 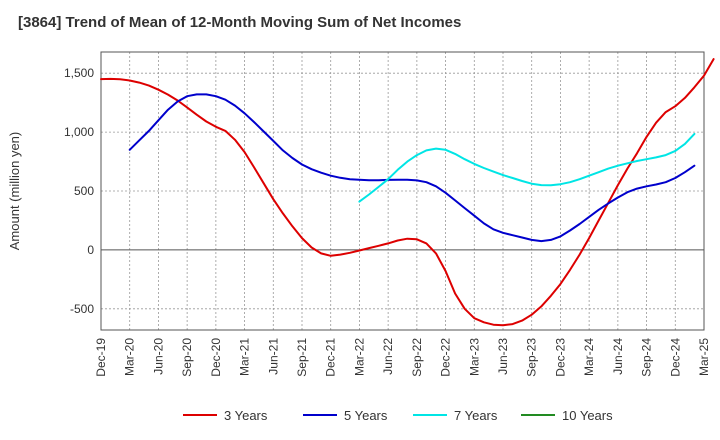 What do you see at coordinates (84, 191) in the screenshot?
I see `y-tick-label: 500` at bounding box center [84, 191].